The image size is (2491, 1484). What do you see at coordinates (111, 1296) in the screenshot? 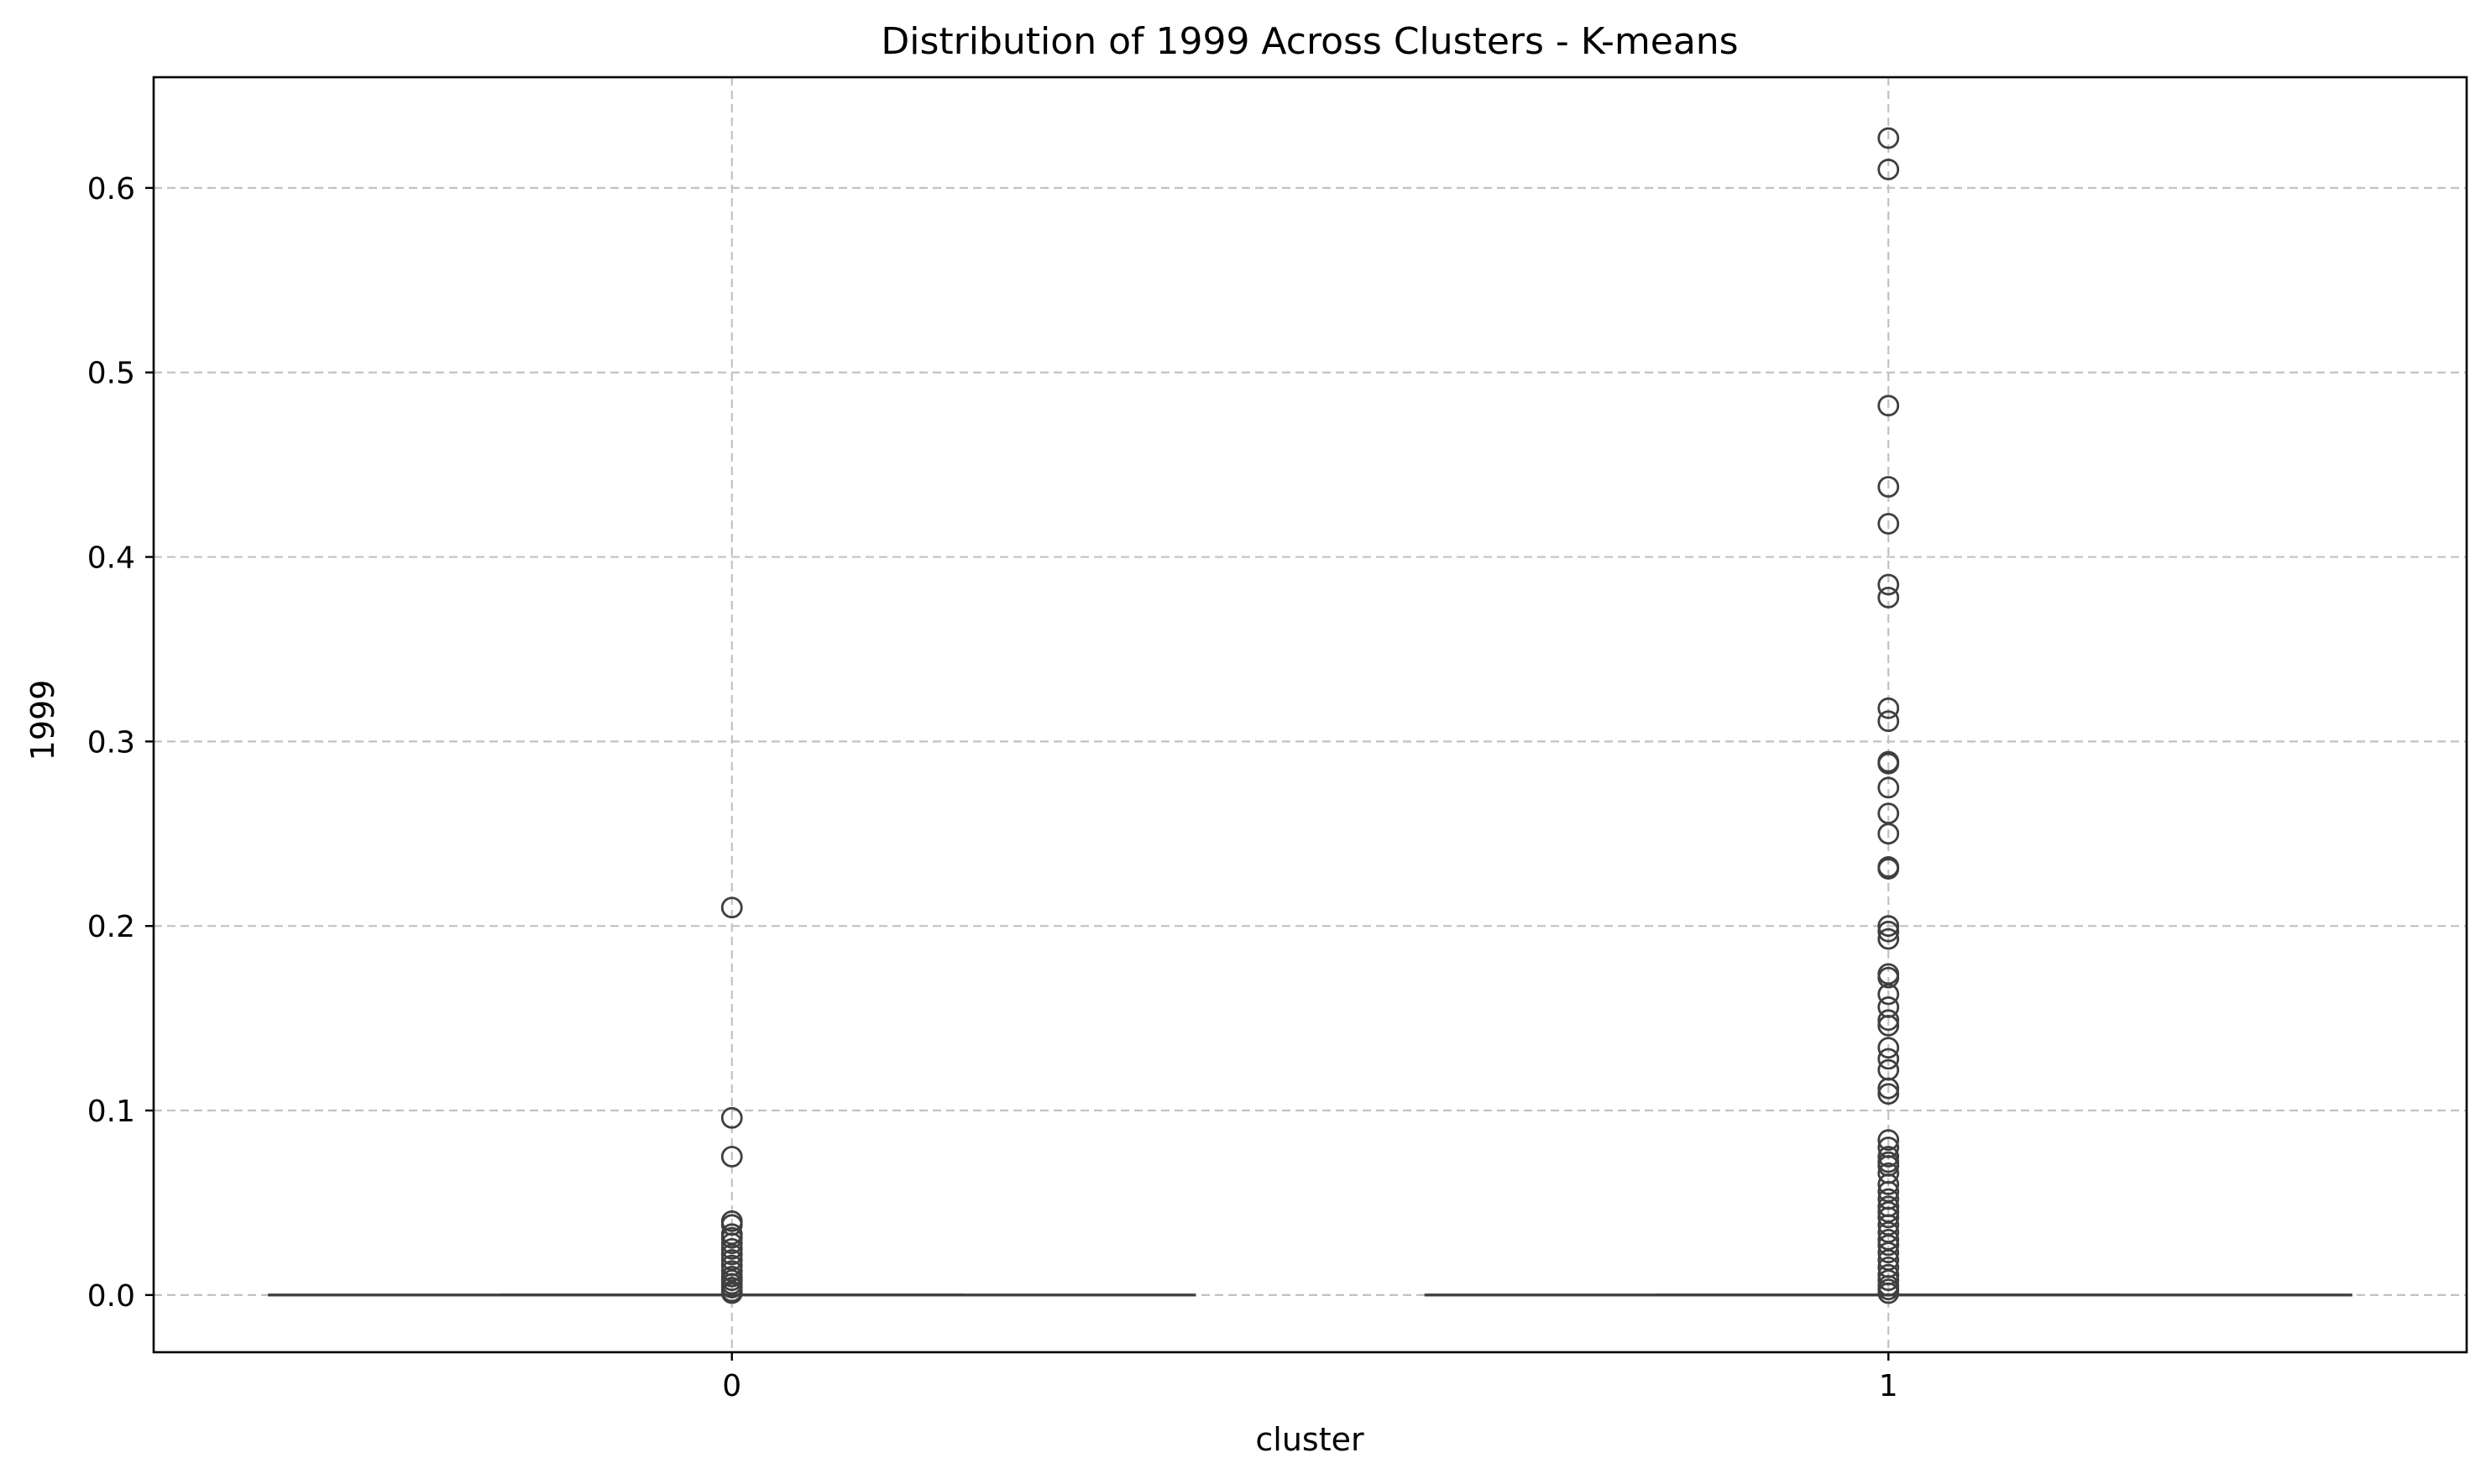
I see `y-tick-label: 0.0` at bounding box center [111, 1296].